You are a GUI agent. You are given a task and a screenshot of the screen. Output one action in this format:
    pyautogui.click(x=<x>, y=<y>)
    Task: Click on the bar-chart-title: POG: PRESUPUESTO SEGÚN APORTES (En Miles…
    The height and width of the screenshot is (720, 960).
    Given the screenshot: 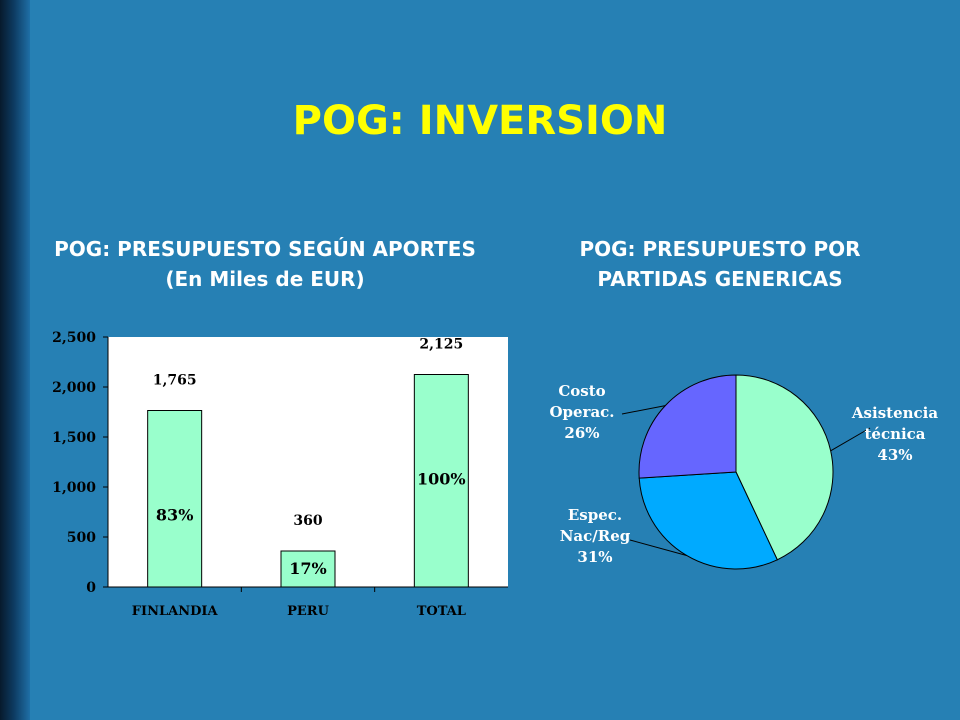 What is the action you would take?
    pyautogui.click(x=265, y=264)
    